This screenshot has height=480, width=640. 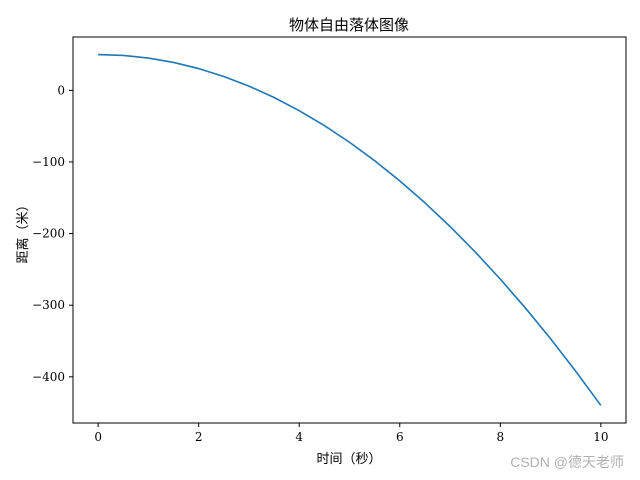 I want to click on y-axis-label: 距离（米）, so click(x=23, y=230).